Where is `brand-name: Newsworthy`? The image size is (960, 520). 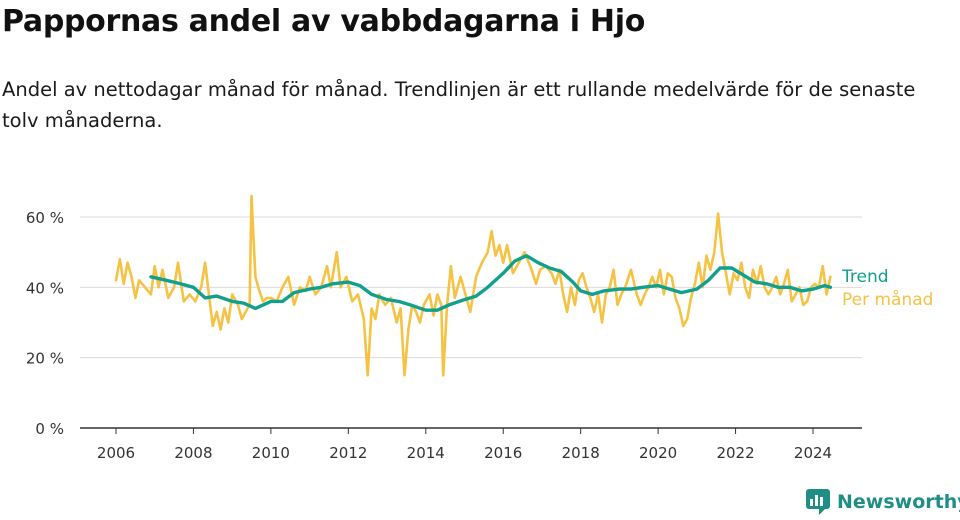 brand-name: Newsworthy is located at coordinates (898, 502).